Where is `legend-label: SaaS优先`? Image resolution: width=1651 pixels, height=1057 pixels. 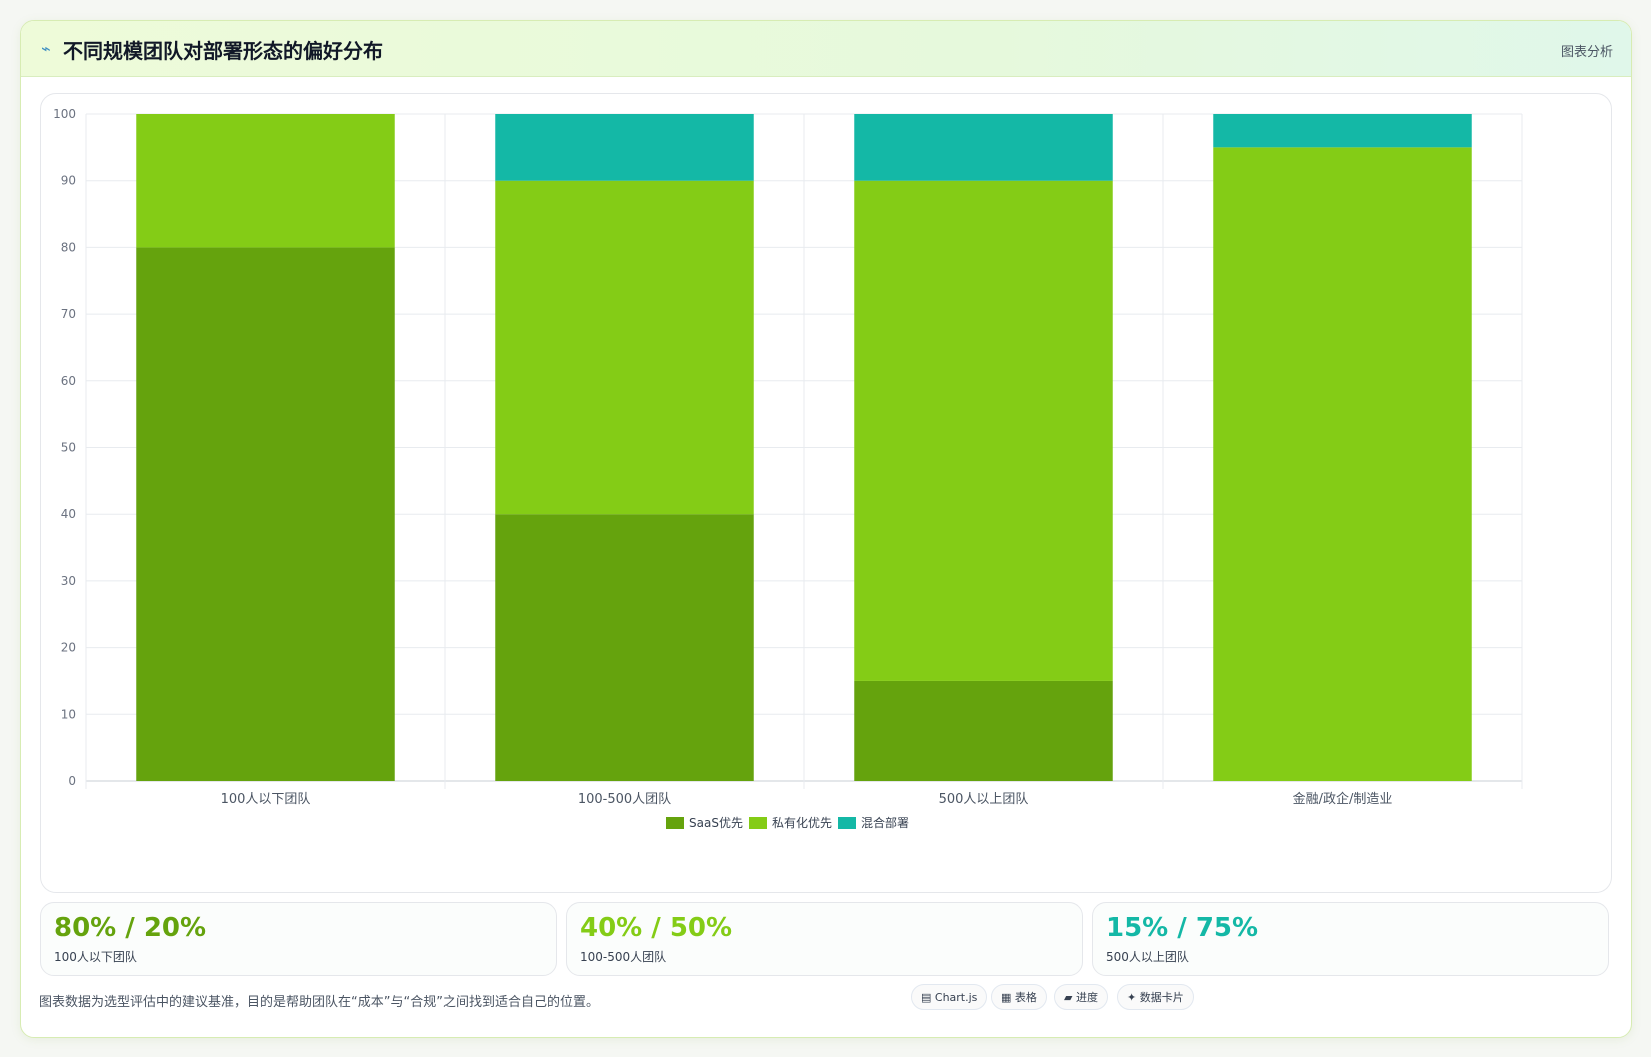
legend-label: SaaS优先 is located at coordinates (716, 823).